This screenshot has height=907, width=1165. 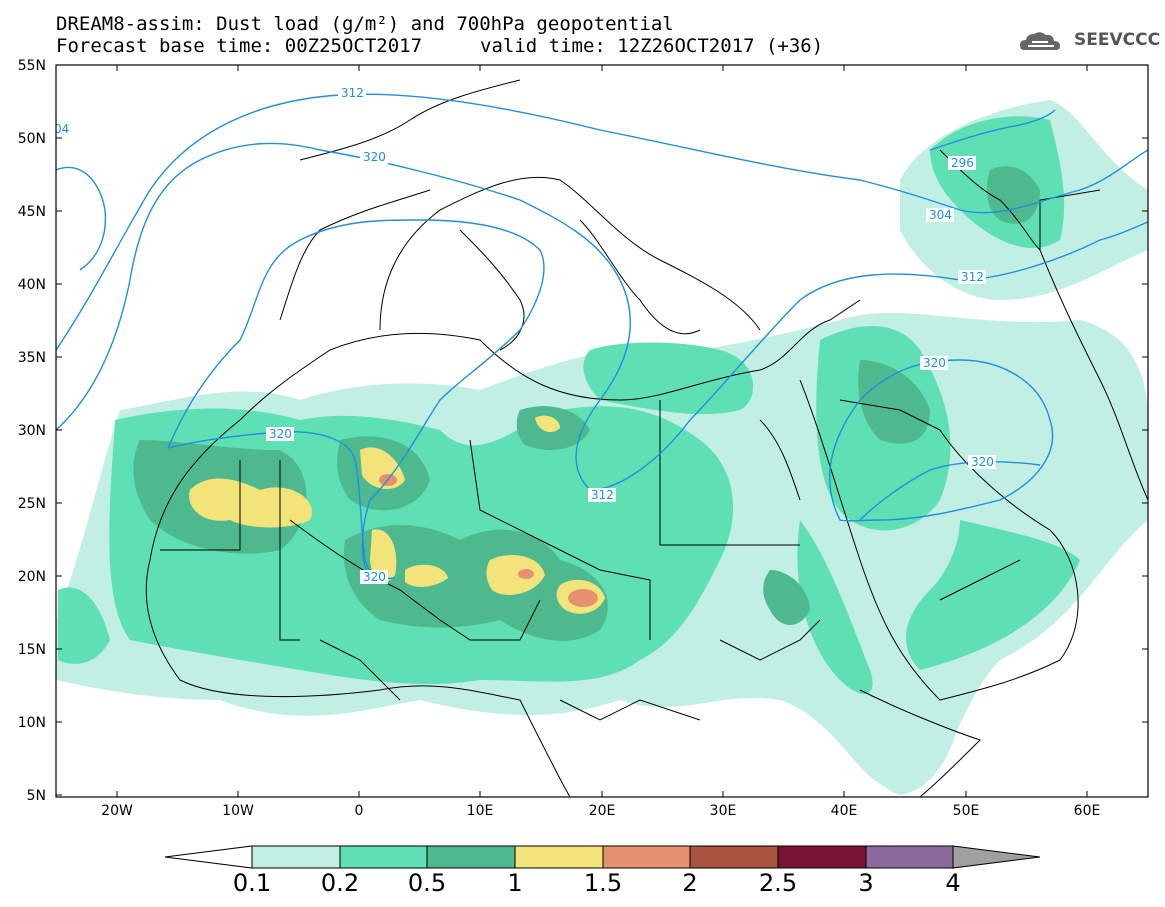 What do you see at coordinates (515, 883) in the screenshot?
I see `colorbar-label: 1` at bounding box center [515, 883].